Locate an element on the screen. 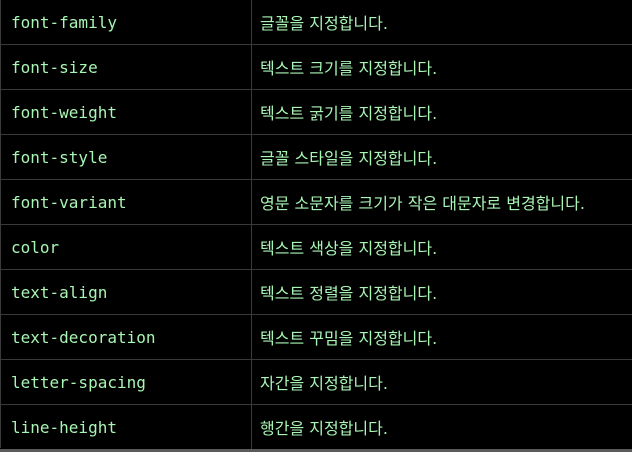 The width and height of the screenshot is (632, 452). table-row: text-decoration 텍스트 꾸밈을 지정합니다. is located at coordinates (316, 337).